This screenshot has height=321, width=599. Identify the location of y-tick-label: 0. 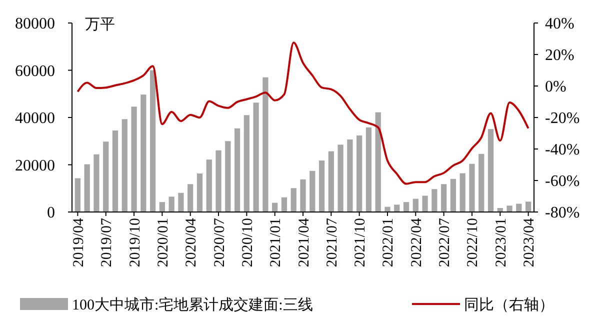
(51, 213).